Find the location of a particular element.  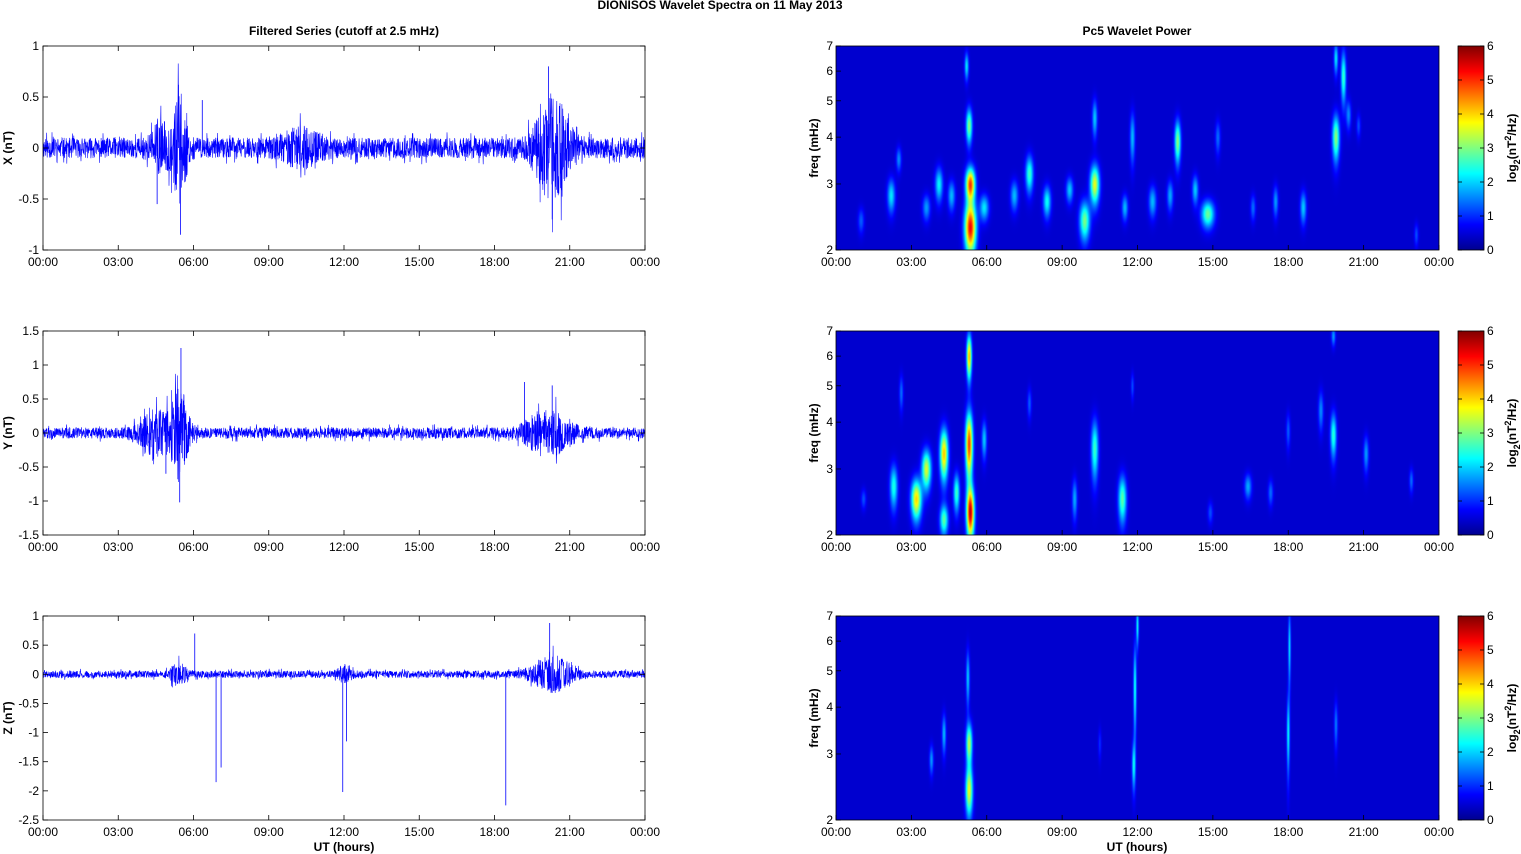

ytick-label: 6 is located at coordinates (829, 356).